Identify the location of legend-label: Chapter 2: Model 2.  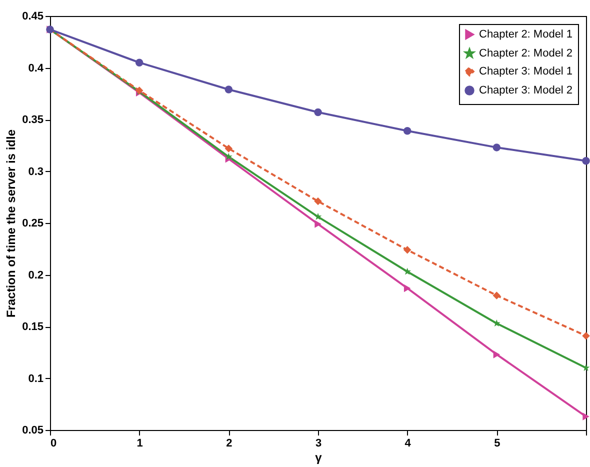
(526, 54).